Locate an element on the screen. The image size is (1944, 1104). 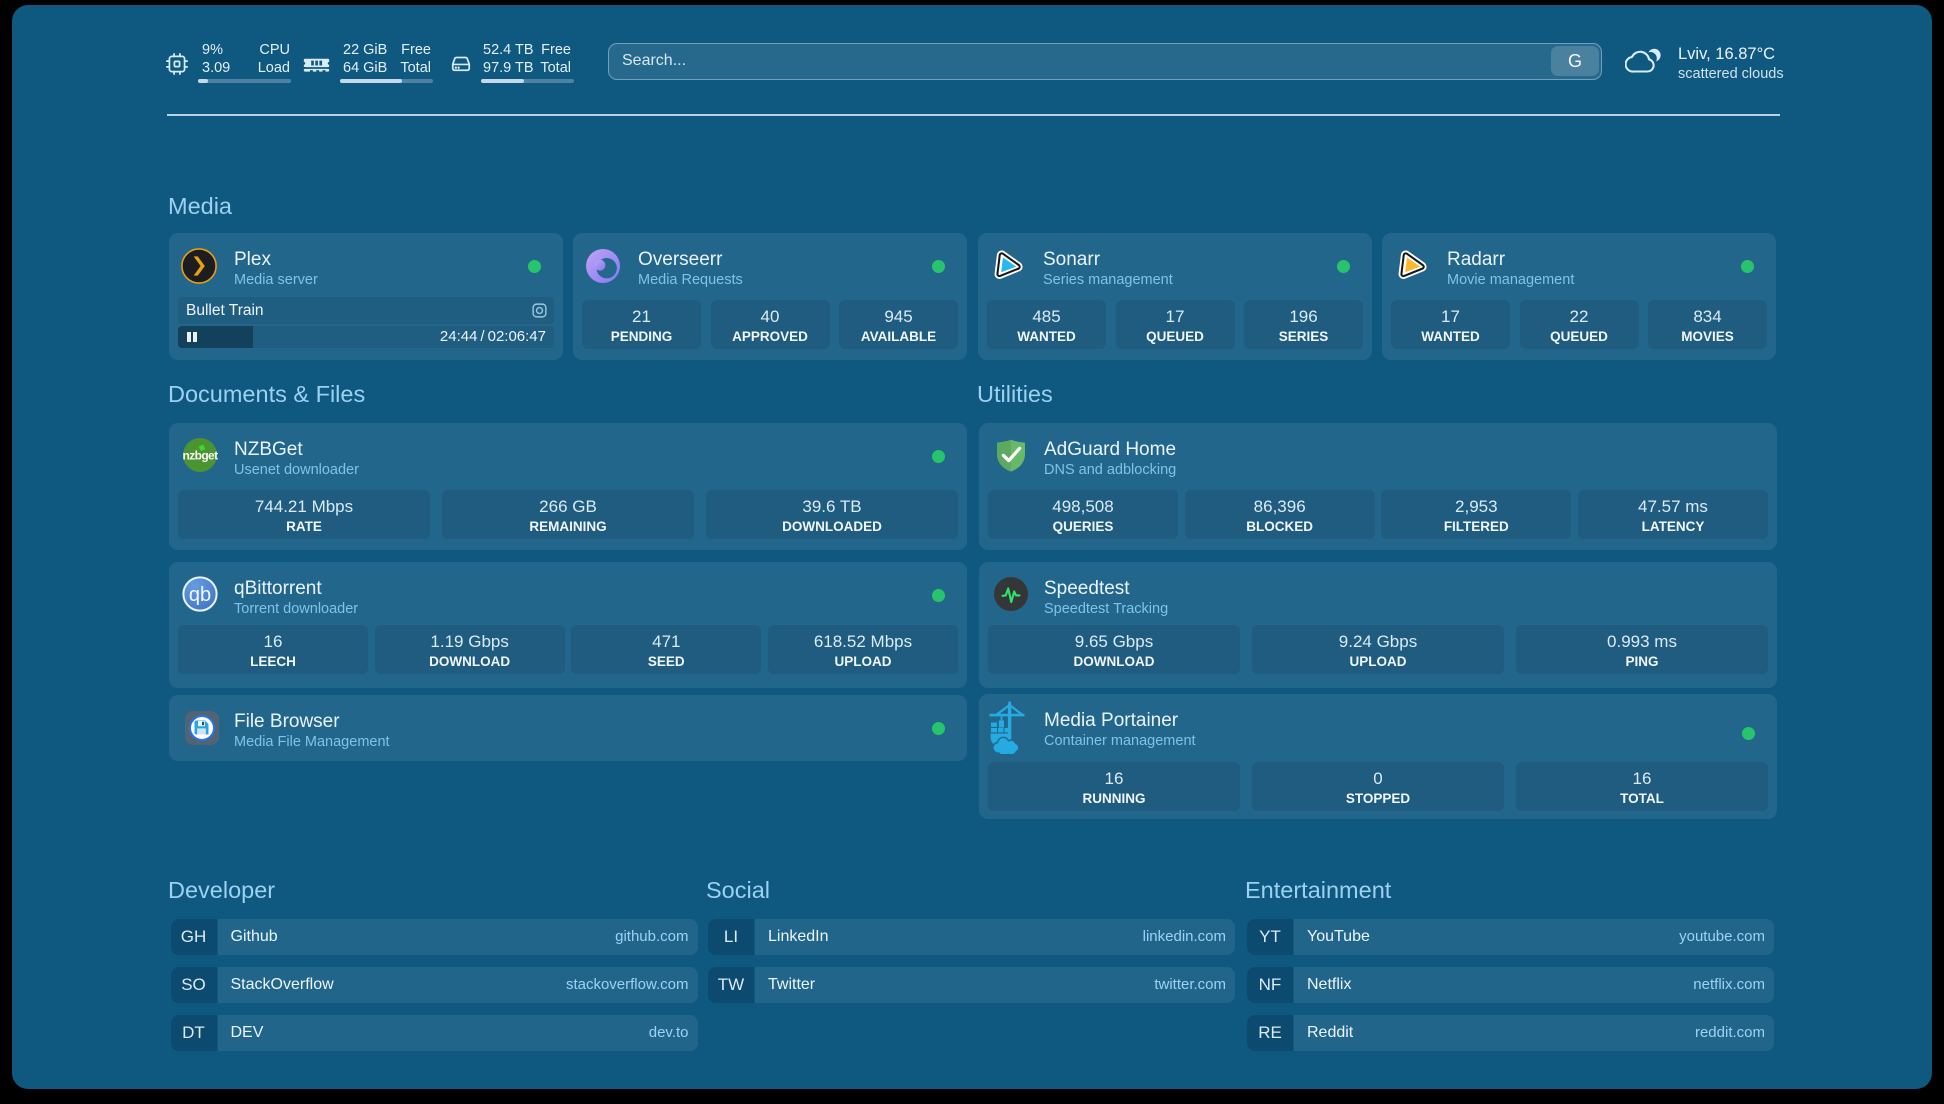
svg-text: qb is located at coordinates (200, 595).